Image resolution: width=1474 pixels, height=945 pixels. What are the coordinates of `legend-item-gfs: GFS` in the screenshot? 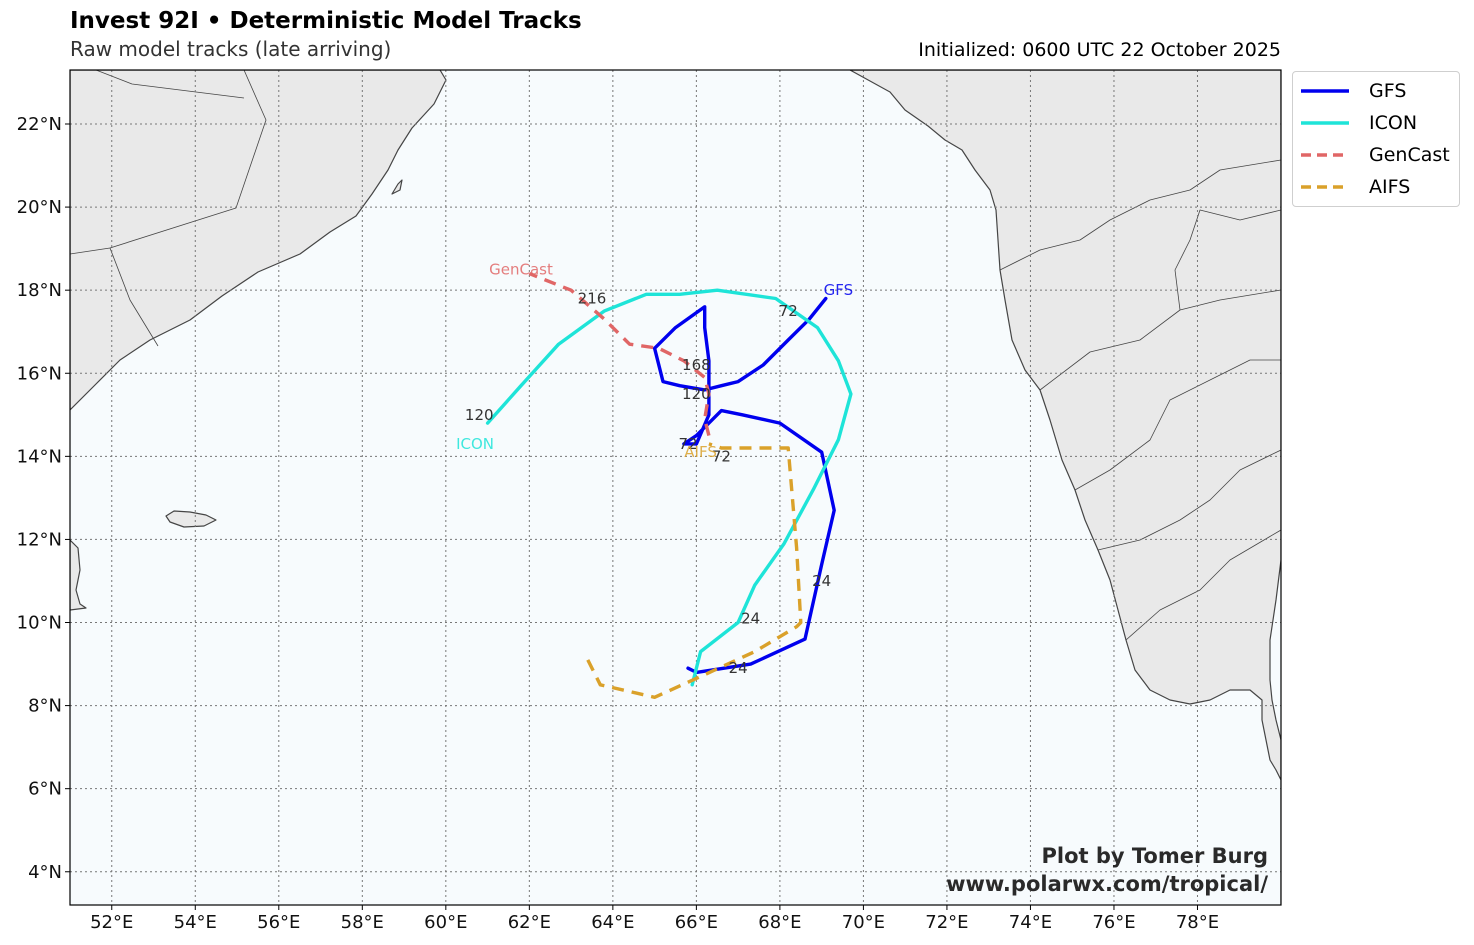 It's located at (1352, 91).